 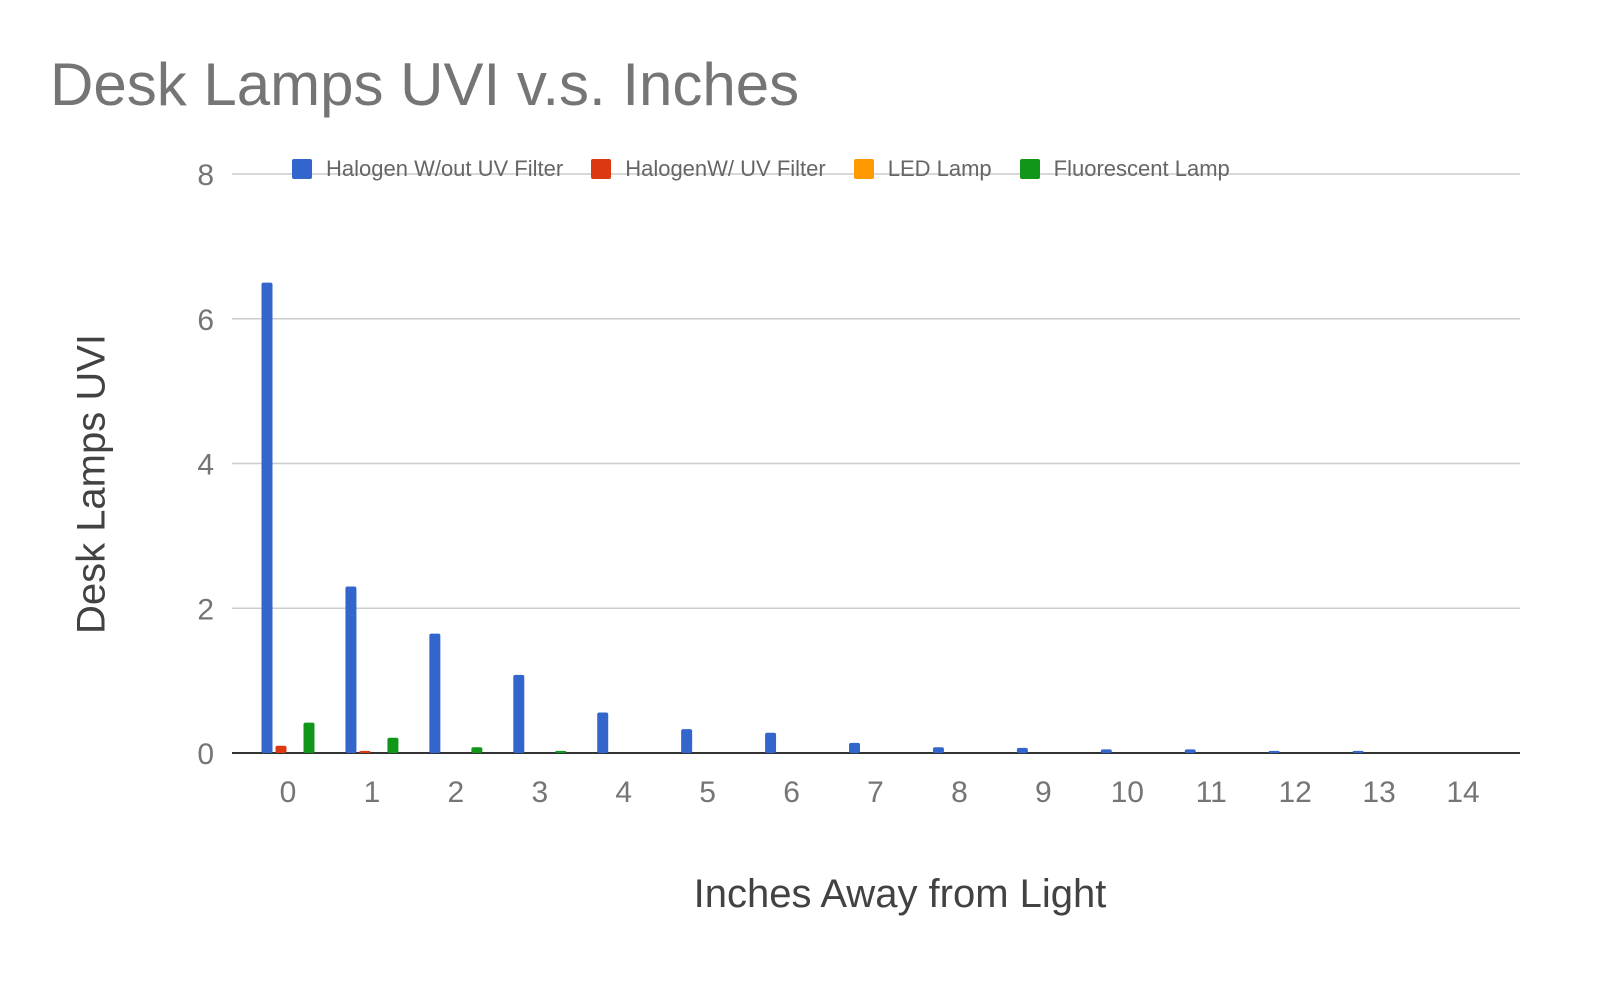 What do you see at coordinates (205, 465) in the screenshot?
I see `y-tick-label: 4` at bounding box center [205, 465].